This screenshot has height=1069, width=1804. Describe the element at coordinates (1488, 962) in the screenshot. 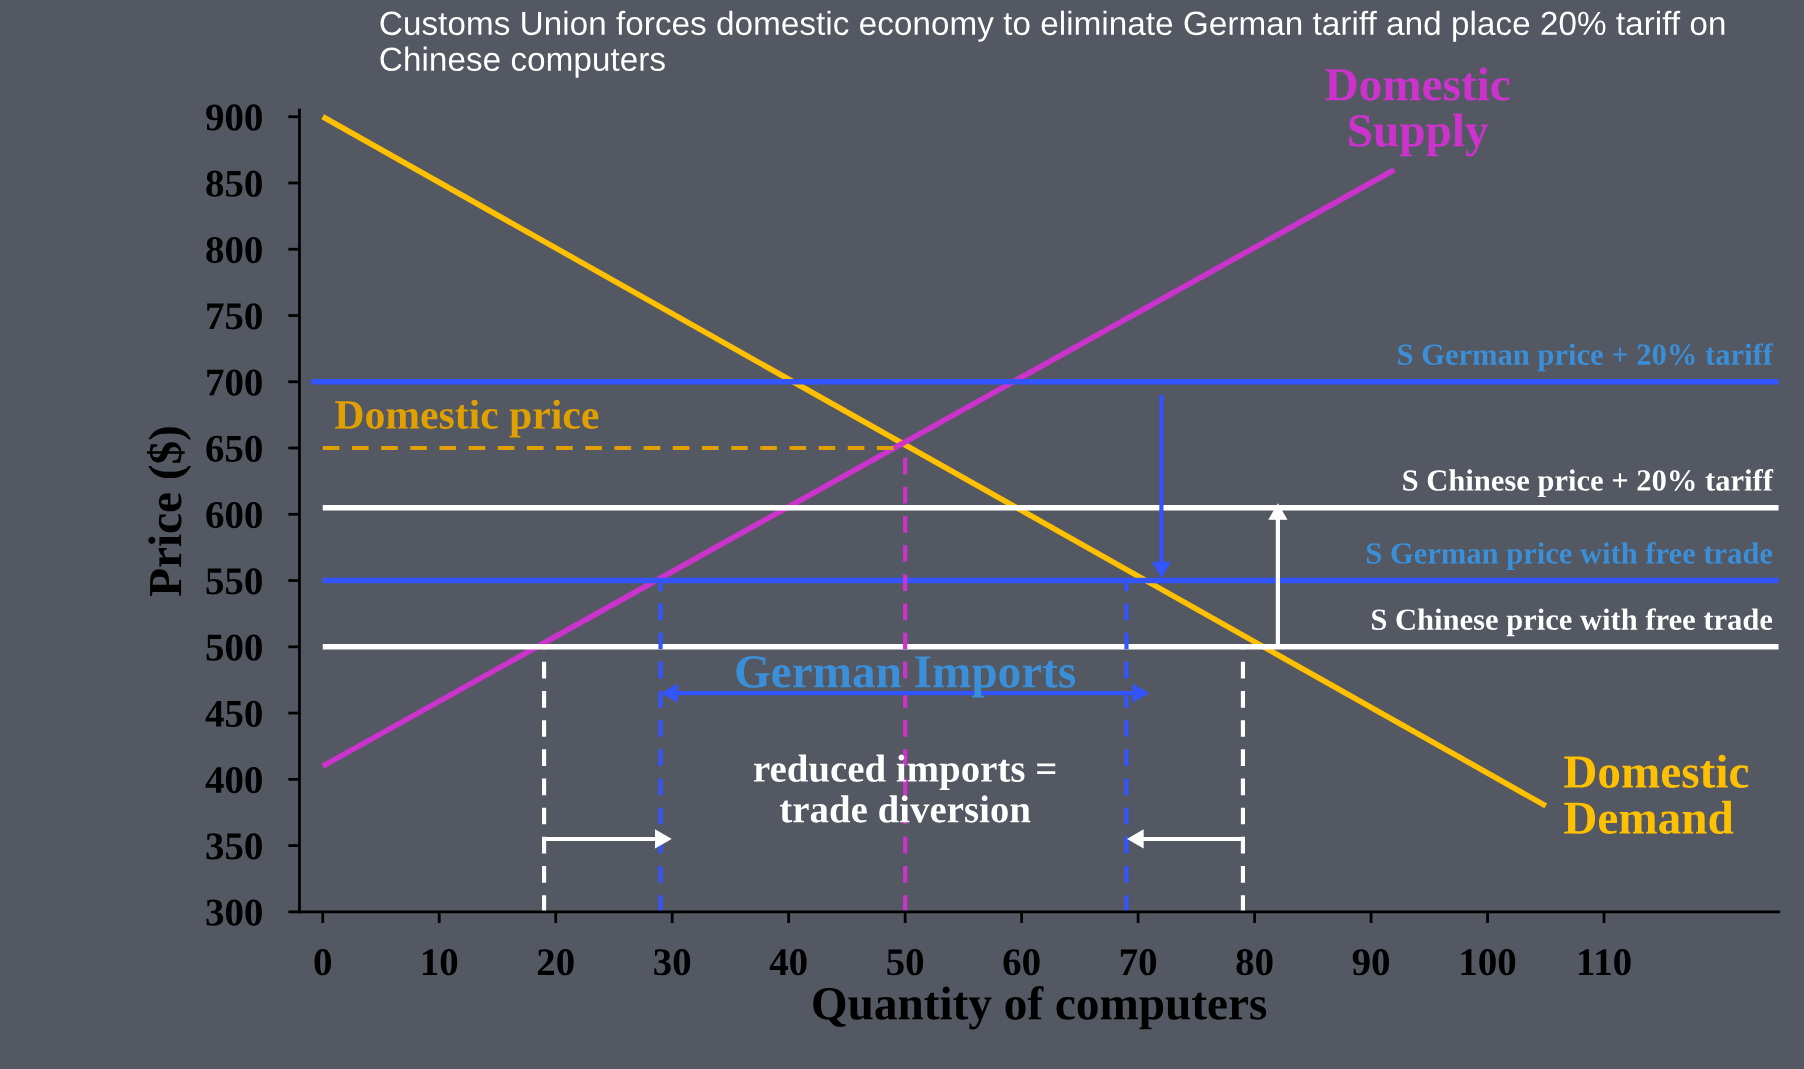

I see `x-tick-label: 100` at that location.